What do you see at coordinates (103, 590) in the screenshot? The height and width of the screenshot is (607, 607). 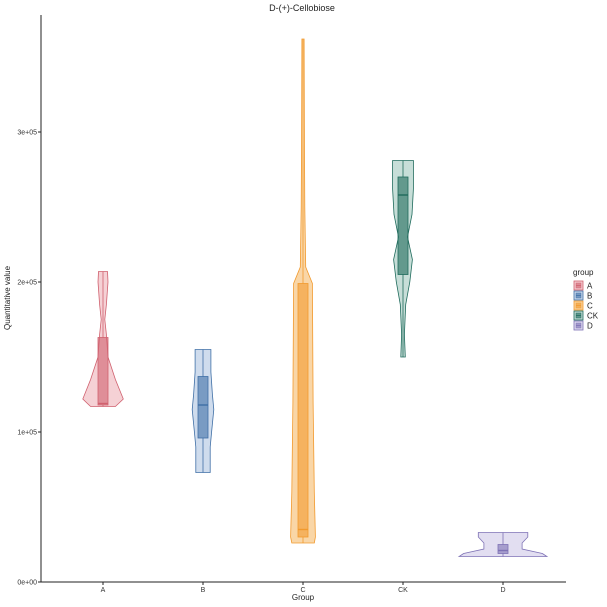 I see `x-tick-label: A` at bounding box center [103, 590].